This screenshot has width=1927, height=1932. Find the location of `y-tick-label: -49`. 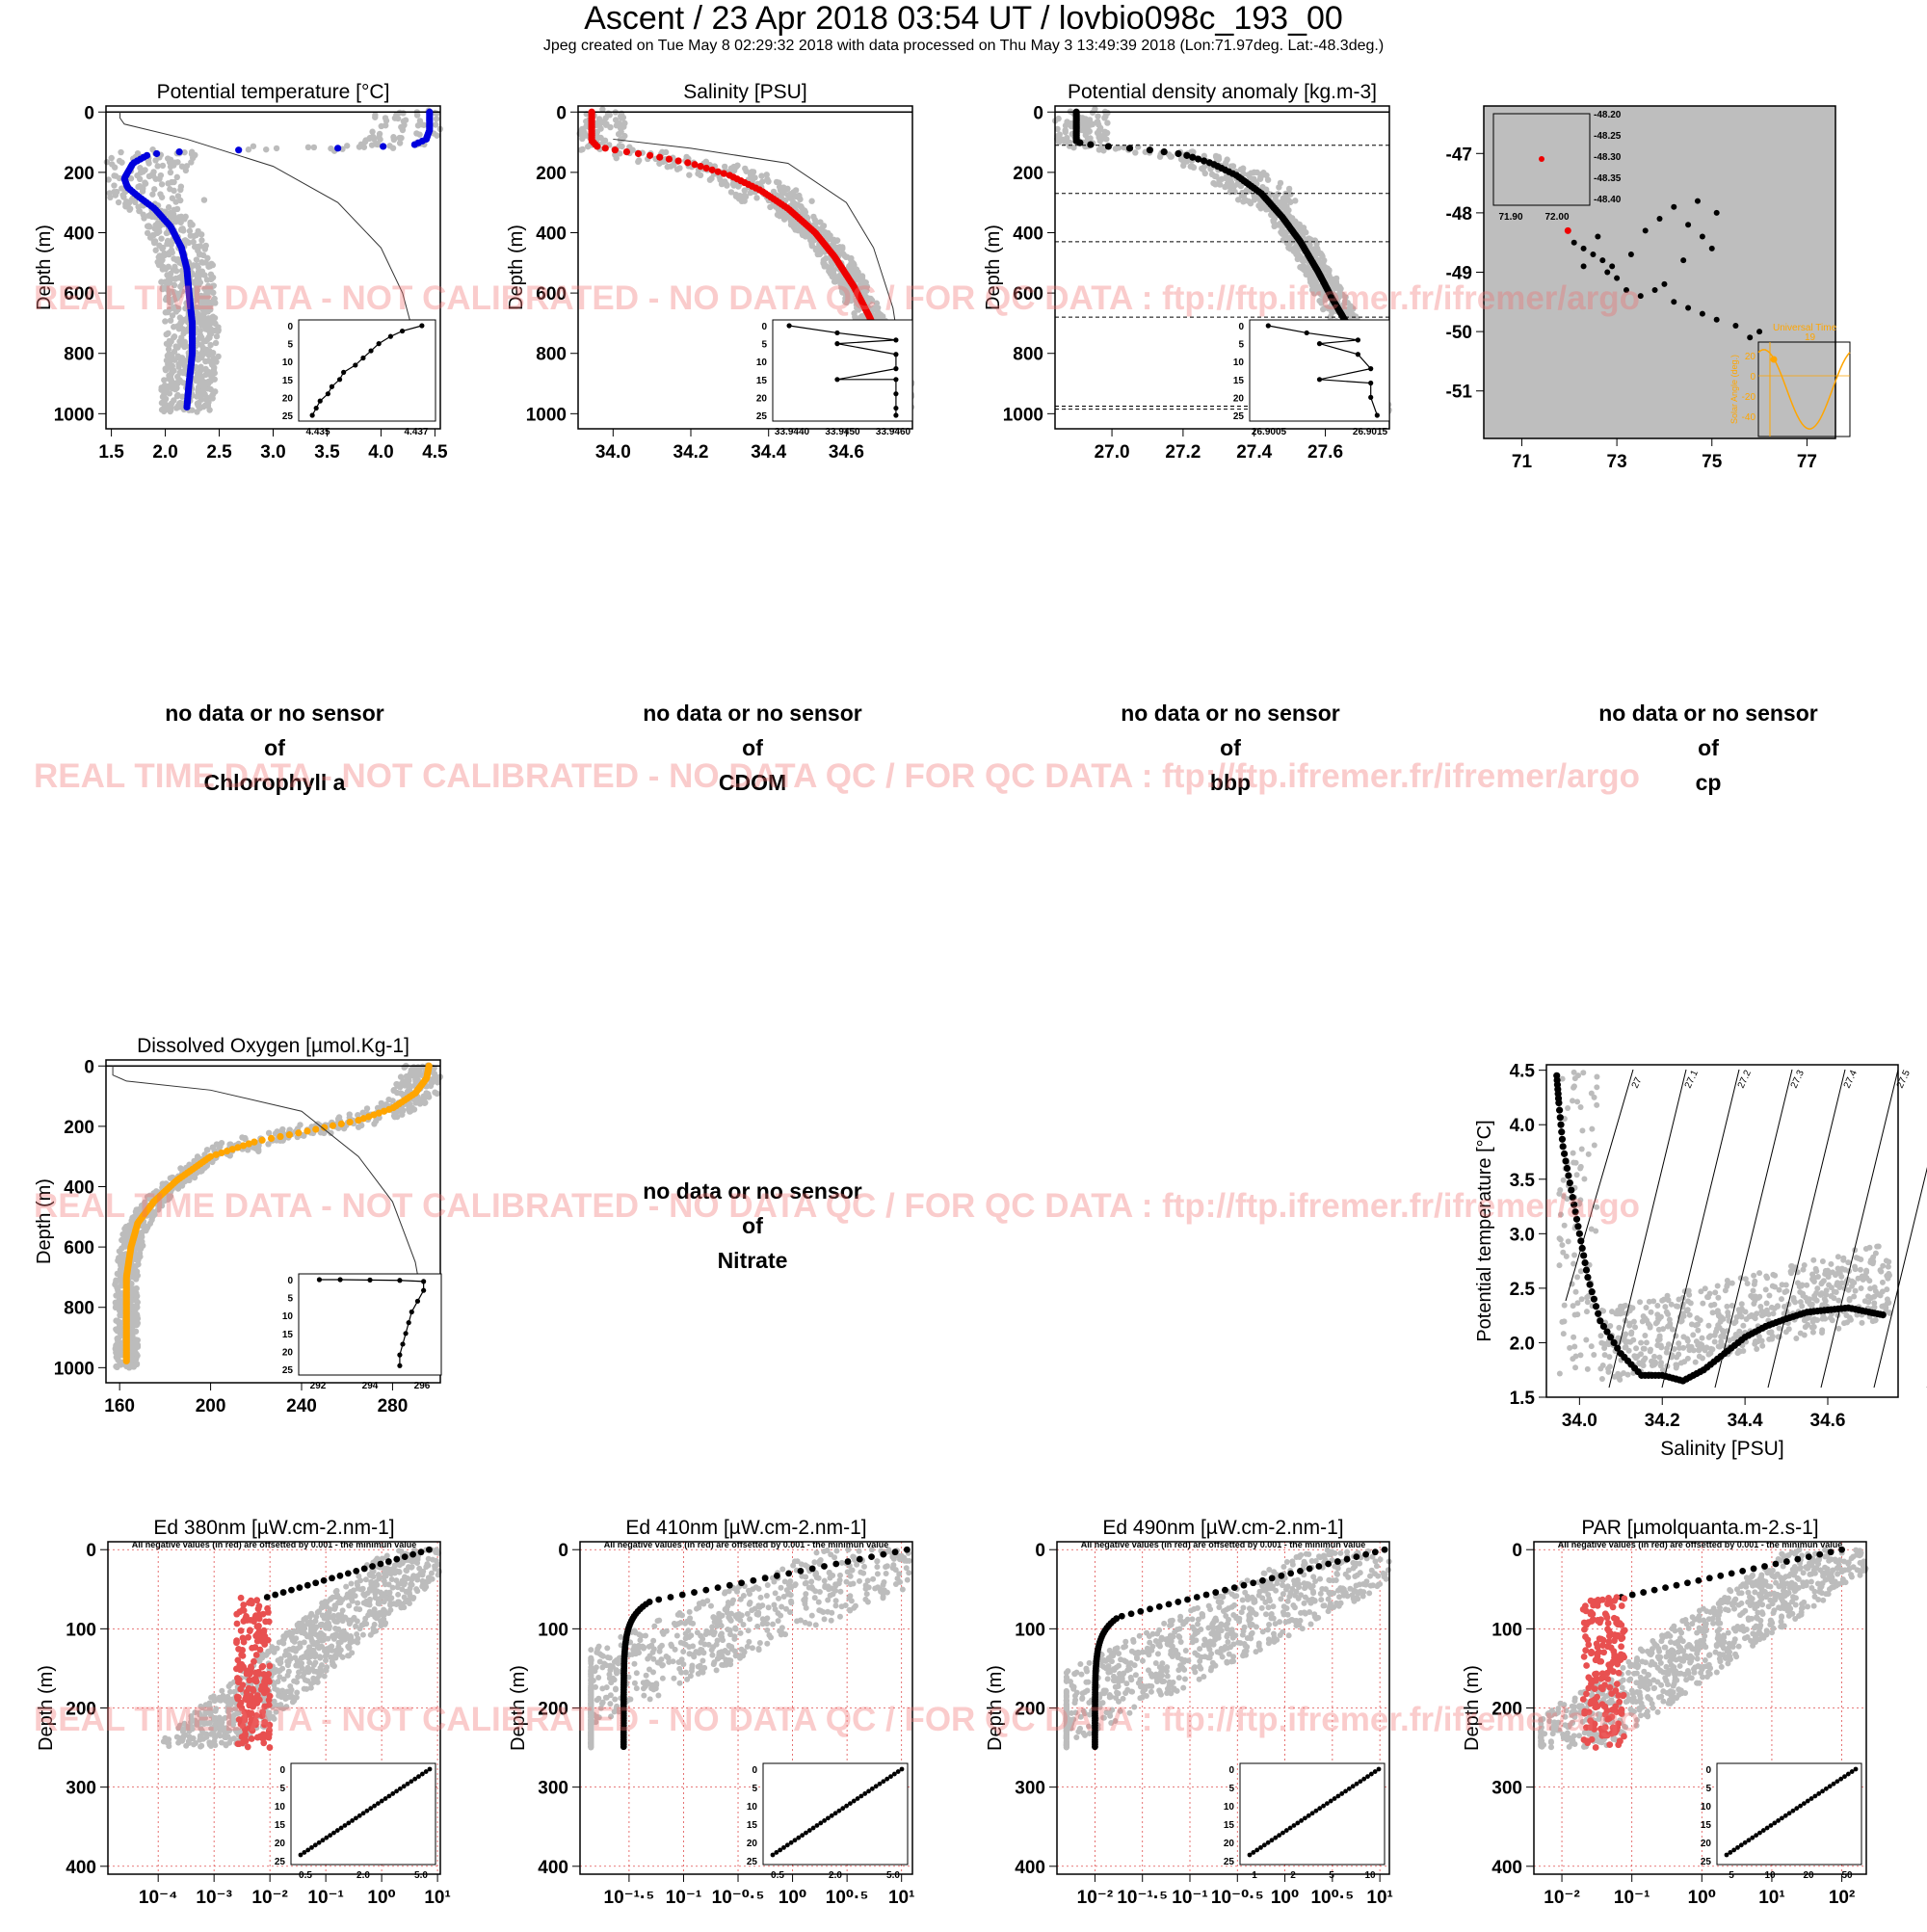

y-tick-label: -49 is located at coordinates (1459, 274).